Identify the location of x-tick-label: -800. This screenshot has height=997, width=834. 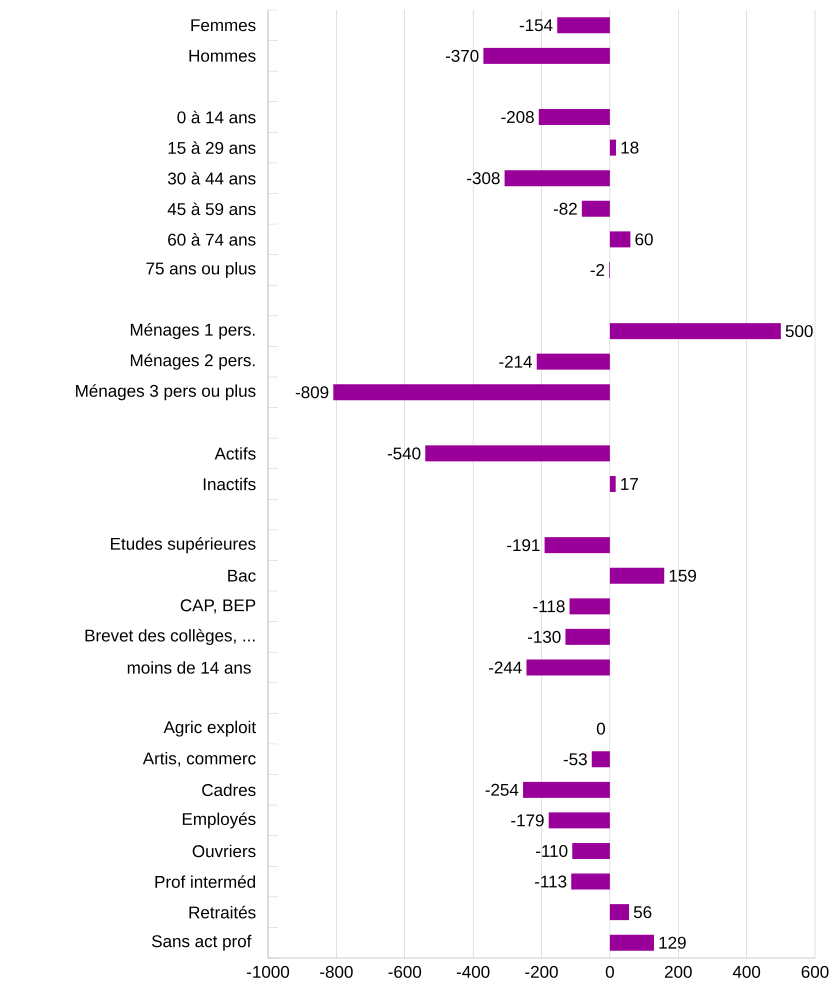
(336, 972).